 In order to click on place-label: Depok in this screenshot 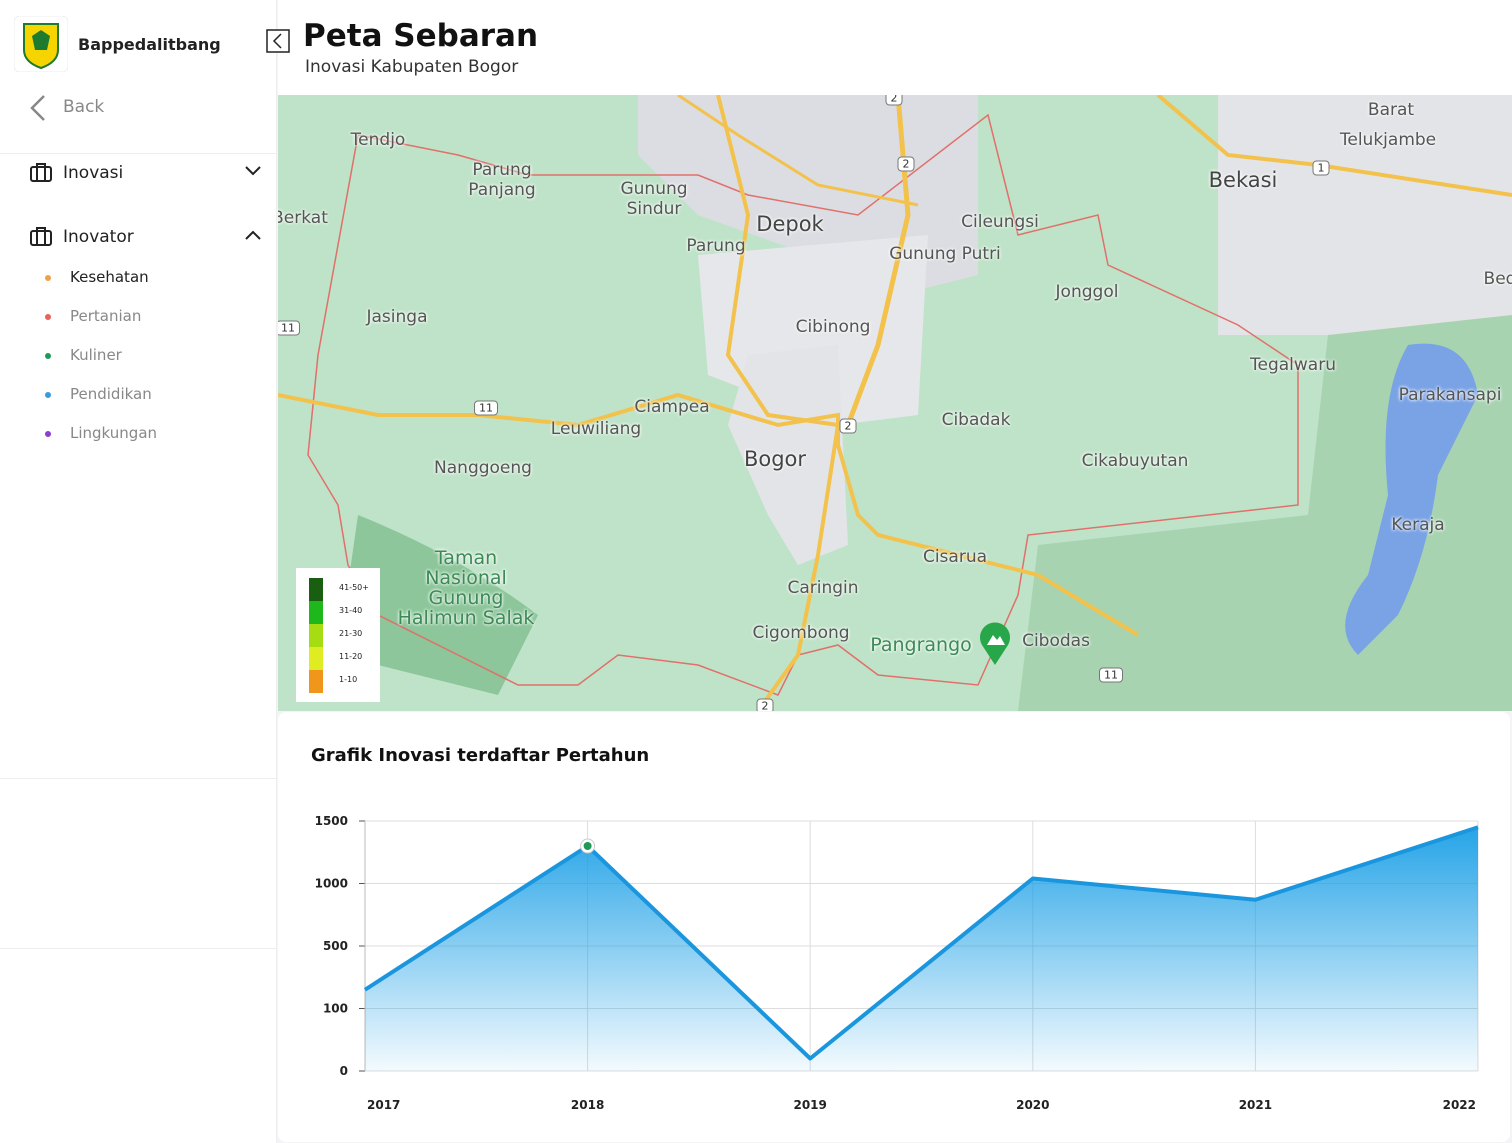, I will do `click(790, 224)`.